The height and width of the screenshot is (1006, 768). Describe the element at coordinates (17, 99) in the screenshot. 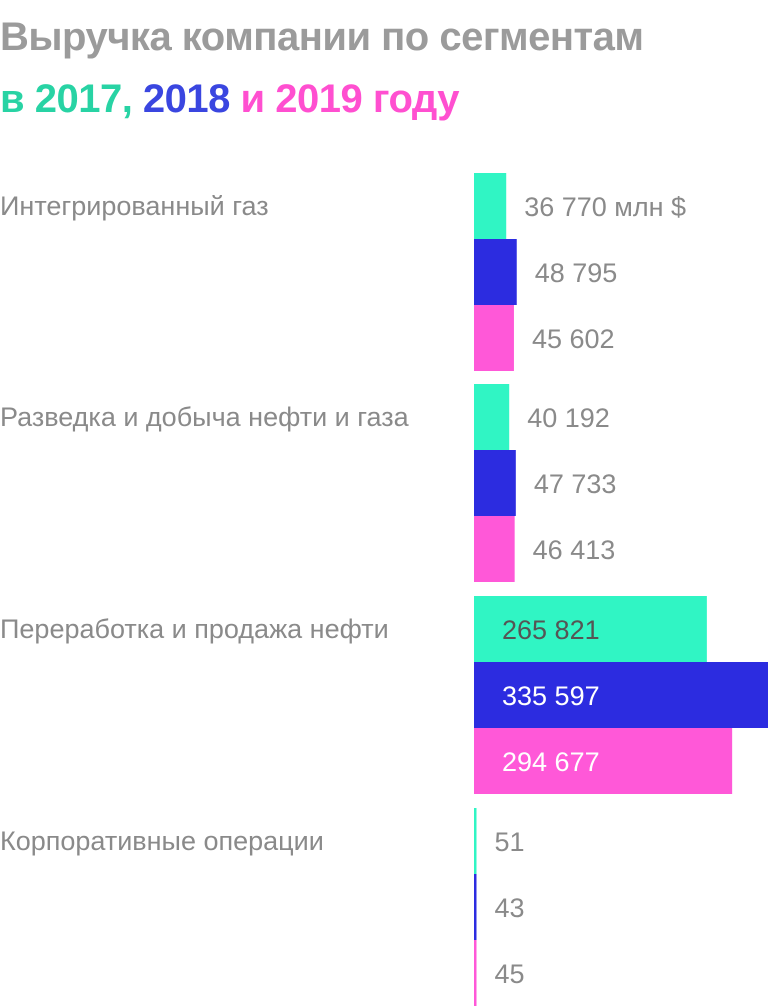

I see `title-prefix: в` at that location.